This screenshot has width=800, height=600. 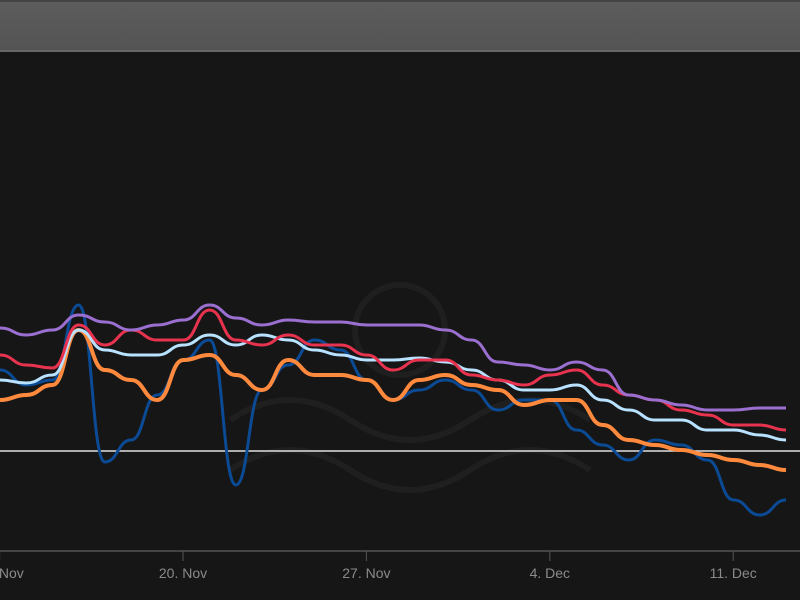 What do you see at coordinates (183, 573) in the screenshot?
I see `x-tick-label: 20. Nov` at bounding box center [183, 573].